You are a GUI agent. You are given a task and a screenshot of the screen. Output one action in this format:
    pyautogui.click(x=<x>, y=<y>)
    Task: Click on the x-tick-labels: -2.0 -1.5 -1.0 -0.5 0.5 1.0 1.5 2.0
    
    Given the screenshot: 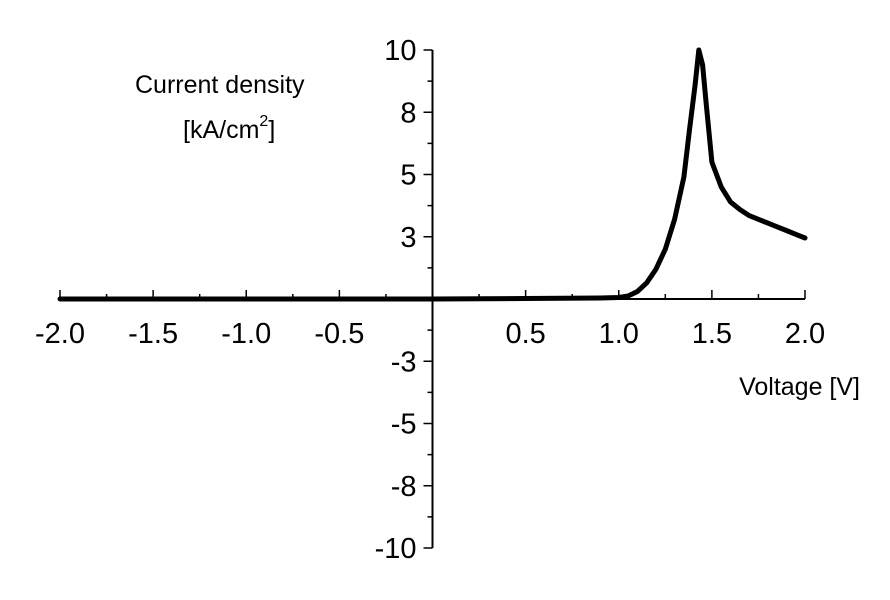 What is the action you would take?
    pyautogui.click(x=430, y=334)
    